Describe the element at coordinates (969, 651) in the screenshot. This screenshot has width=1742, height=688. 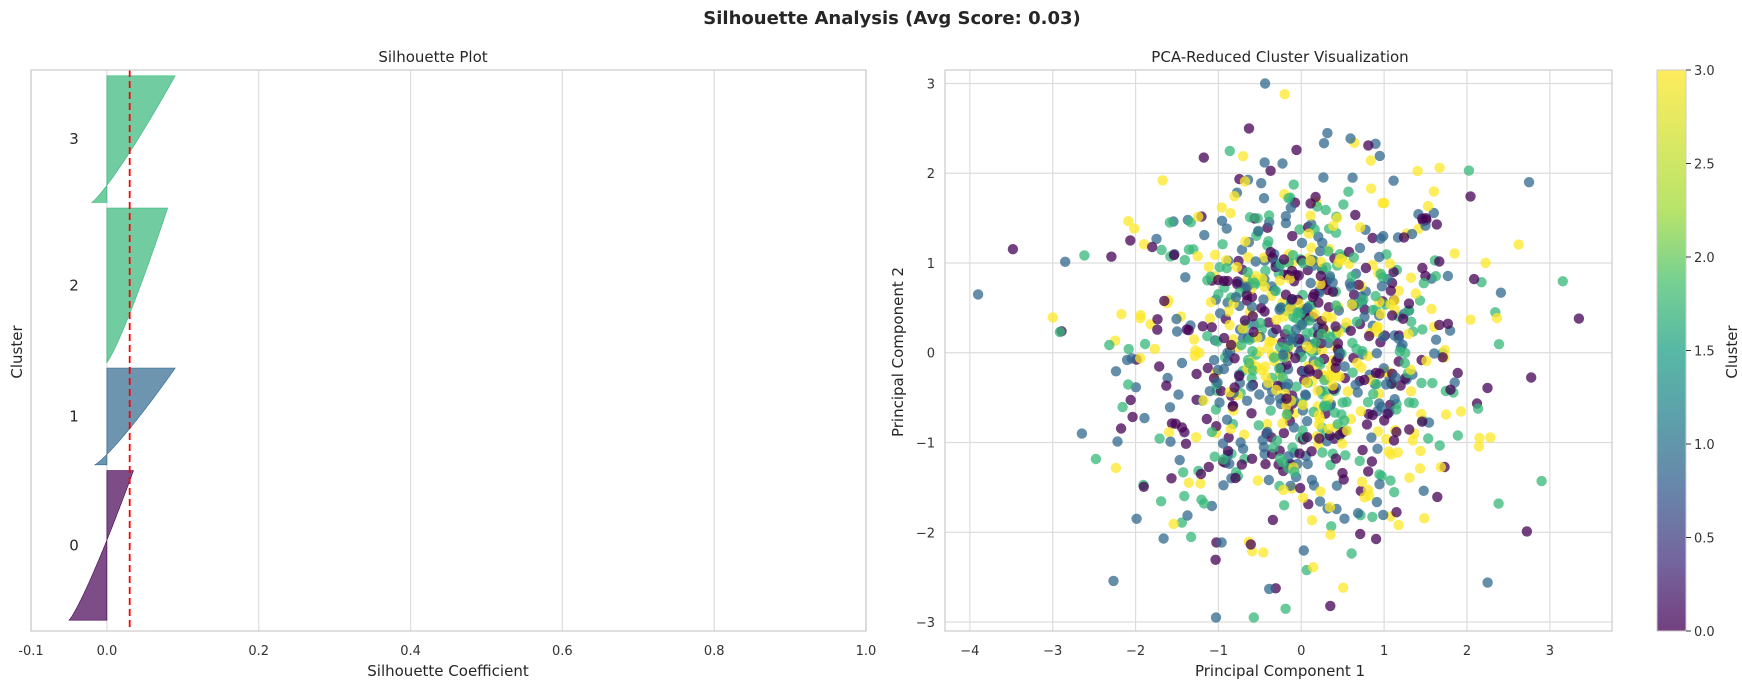
I see `pca-x-tick-label: −4` at that location.